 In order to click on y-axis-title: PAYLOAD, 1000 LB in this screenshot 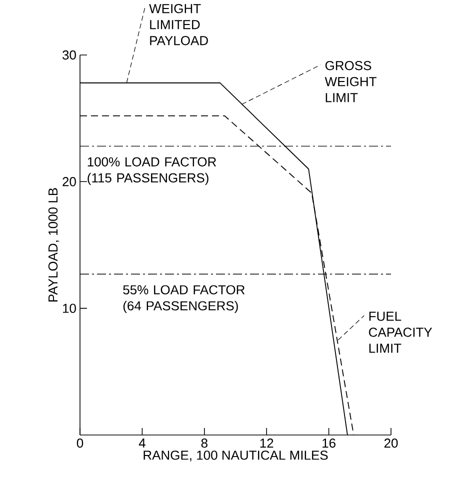, I will do `click(54, 245)`.